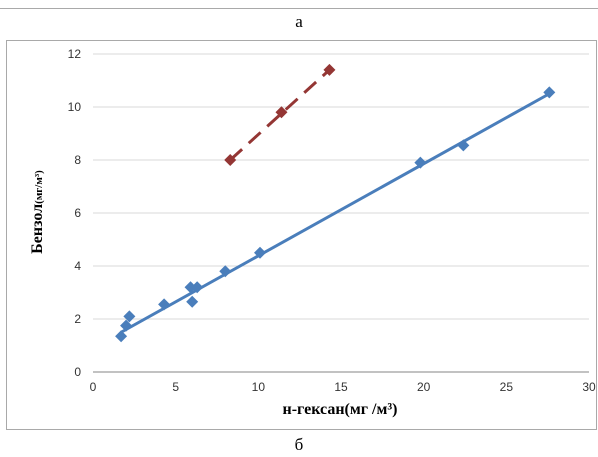 This screenshot has width=598, height=457. I want to click on x-tick-labels: 0 5 10 15 20 25 30, so click(343, 387).